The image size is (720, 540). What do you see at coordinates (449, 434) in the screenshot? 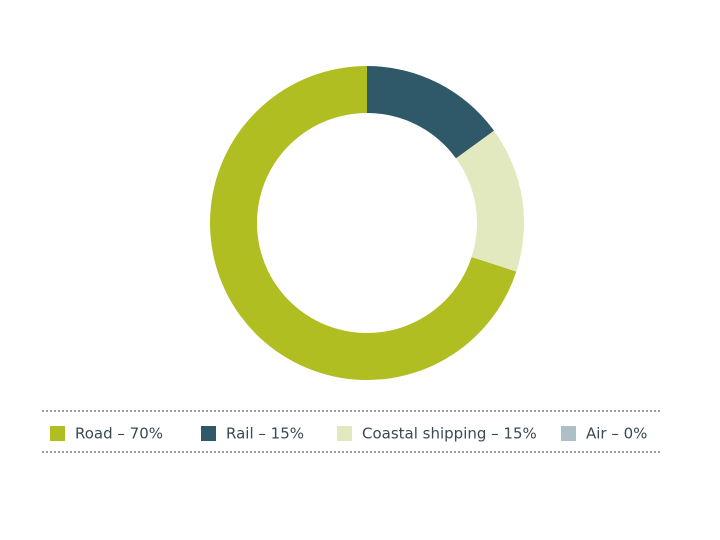
I see `legend-label: Coastal shipping – 15%` at bounding box center [449, 434].